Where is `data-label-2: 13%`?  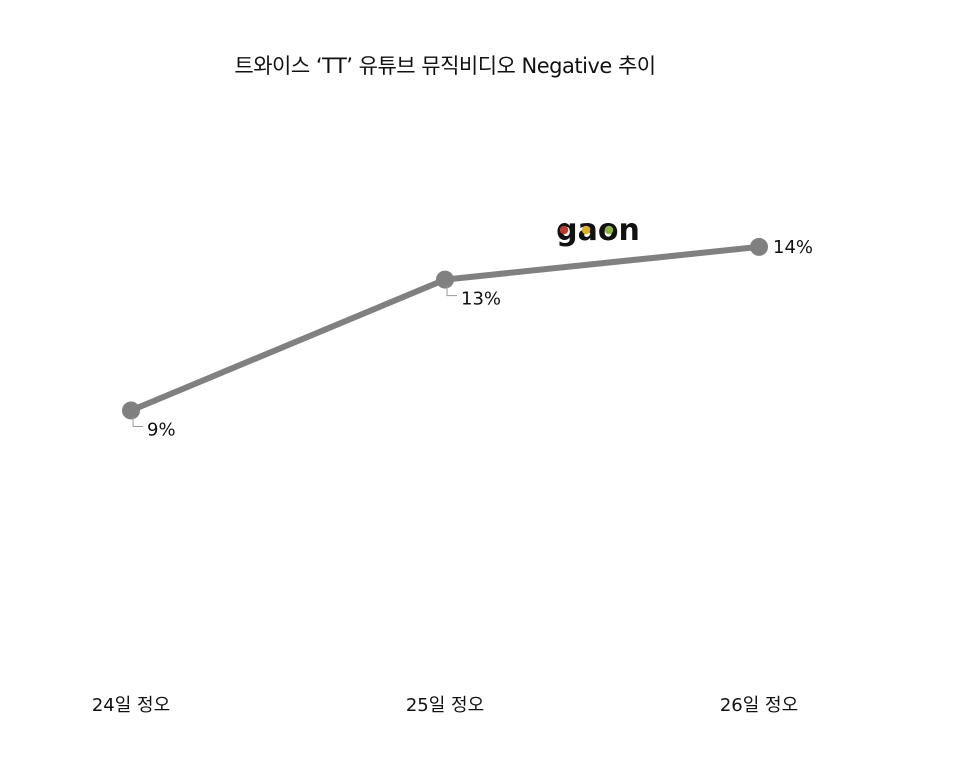
data-label-2: 13% is located at coordinates (481, 299).